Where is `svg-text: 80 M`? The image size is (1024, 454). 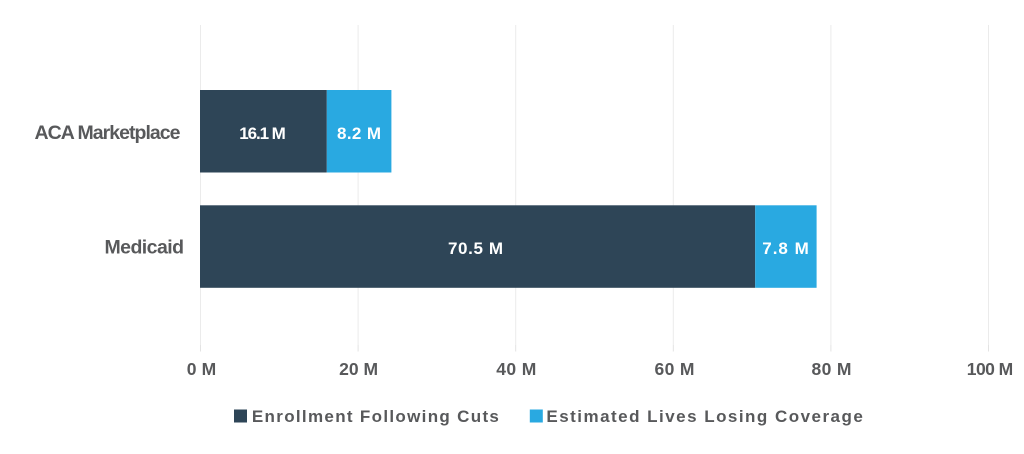 svg-text: 80 M is located at coordinates (832, 369).